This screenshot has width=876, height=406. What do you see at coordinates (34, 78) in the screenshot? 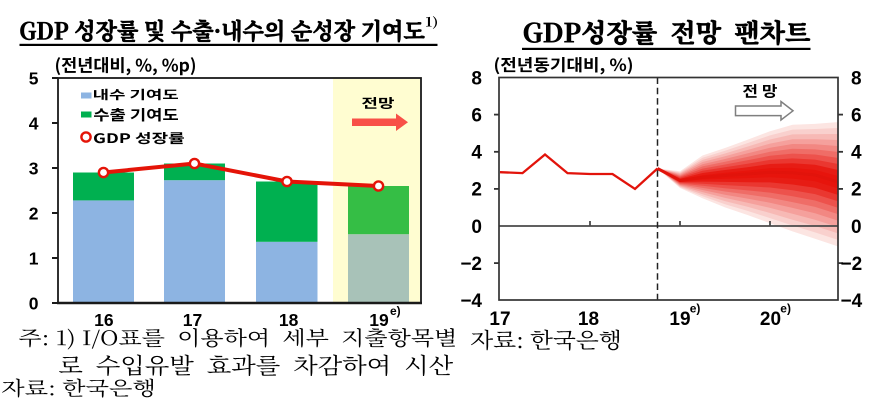
I see `svg-text: 5` at bounding box center [34, 78].